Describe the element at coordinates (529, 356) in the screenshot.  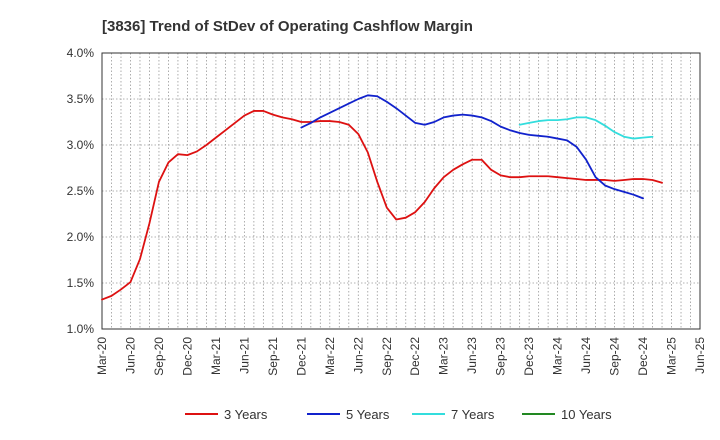
I see `x-tick-label: Dec-23` at that location.